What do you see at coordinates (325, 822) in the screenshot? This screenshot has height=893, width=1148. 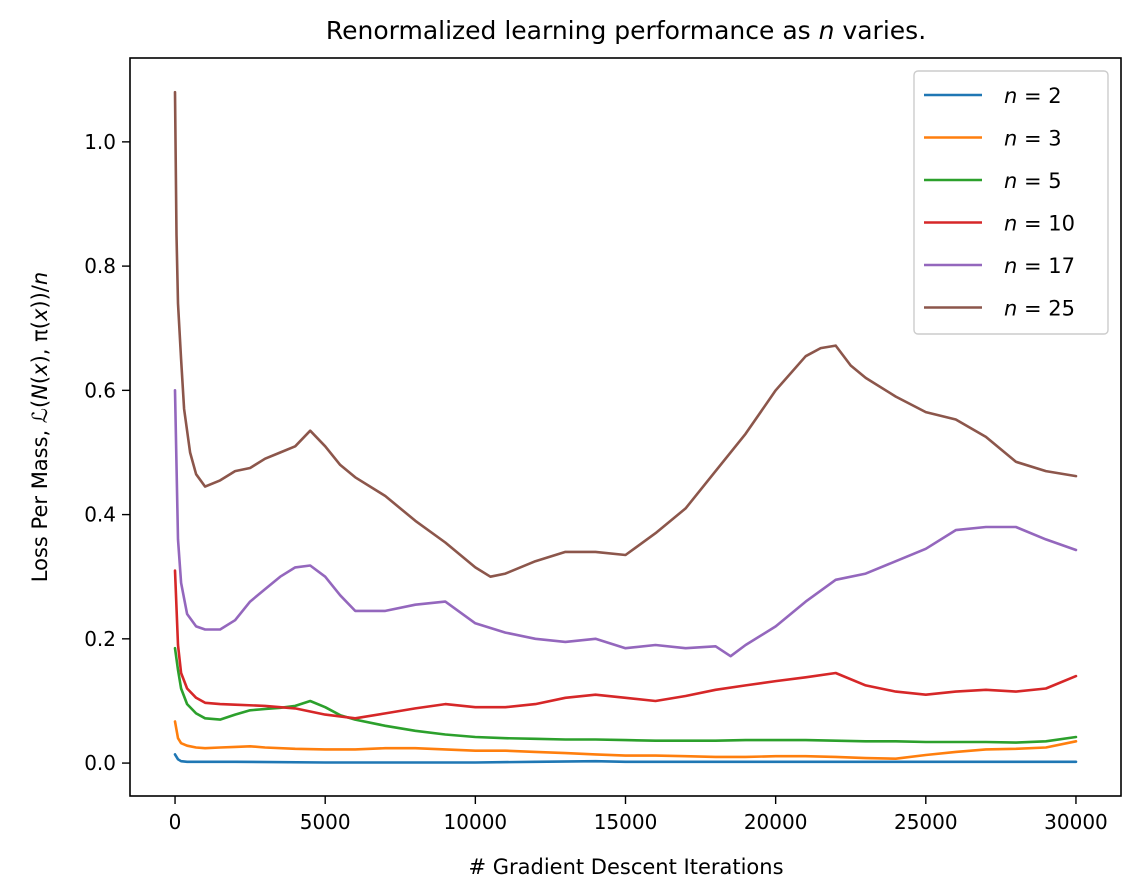 I see `x-tick-label: 5000` at bounding box center [325, 822].